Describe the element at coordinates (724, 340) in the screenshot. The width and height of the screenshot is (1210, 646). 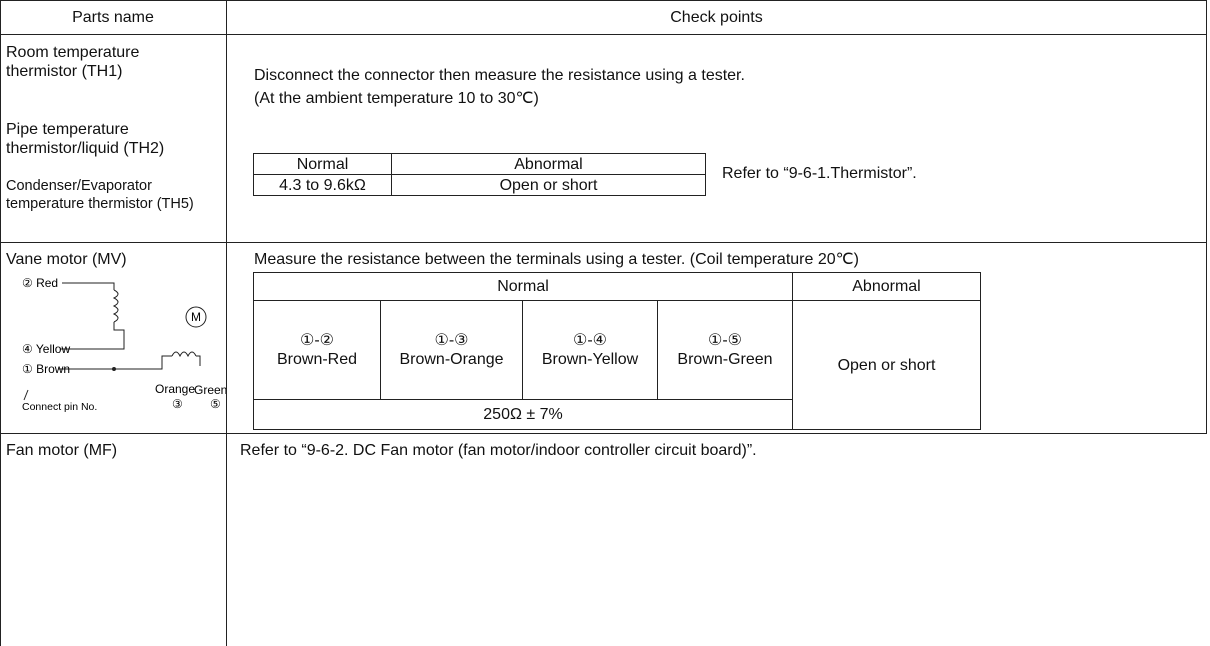
I see `pin-pair: ①-⑤` at that location.